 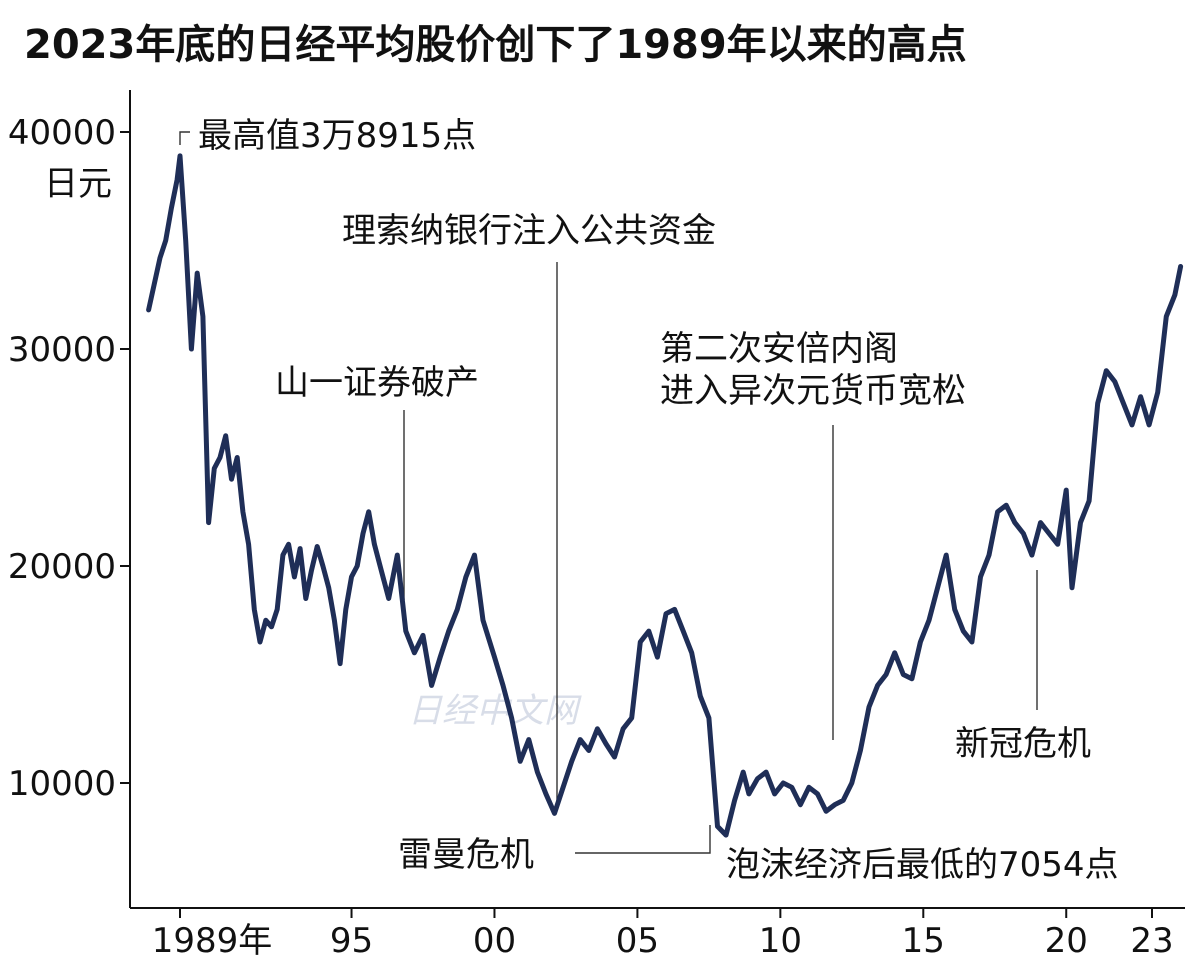 What do you see at coordinates (212, 941) in the screenshot?
I see `x-tick-label: 1989年` at bounding box center [212, 941].